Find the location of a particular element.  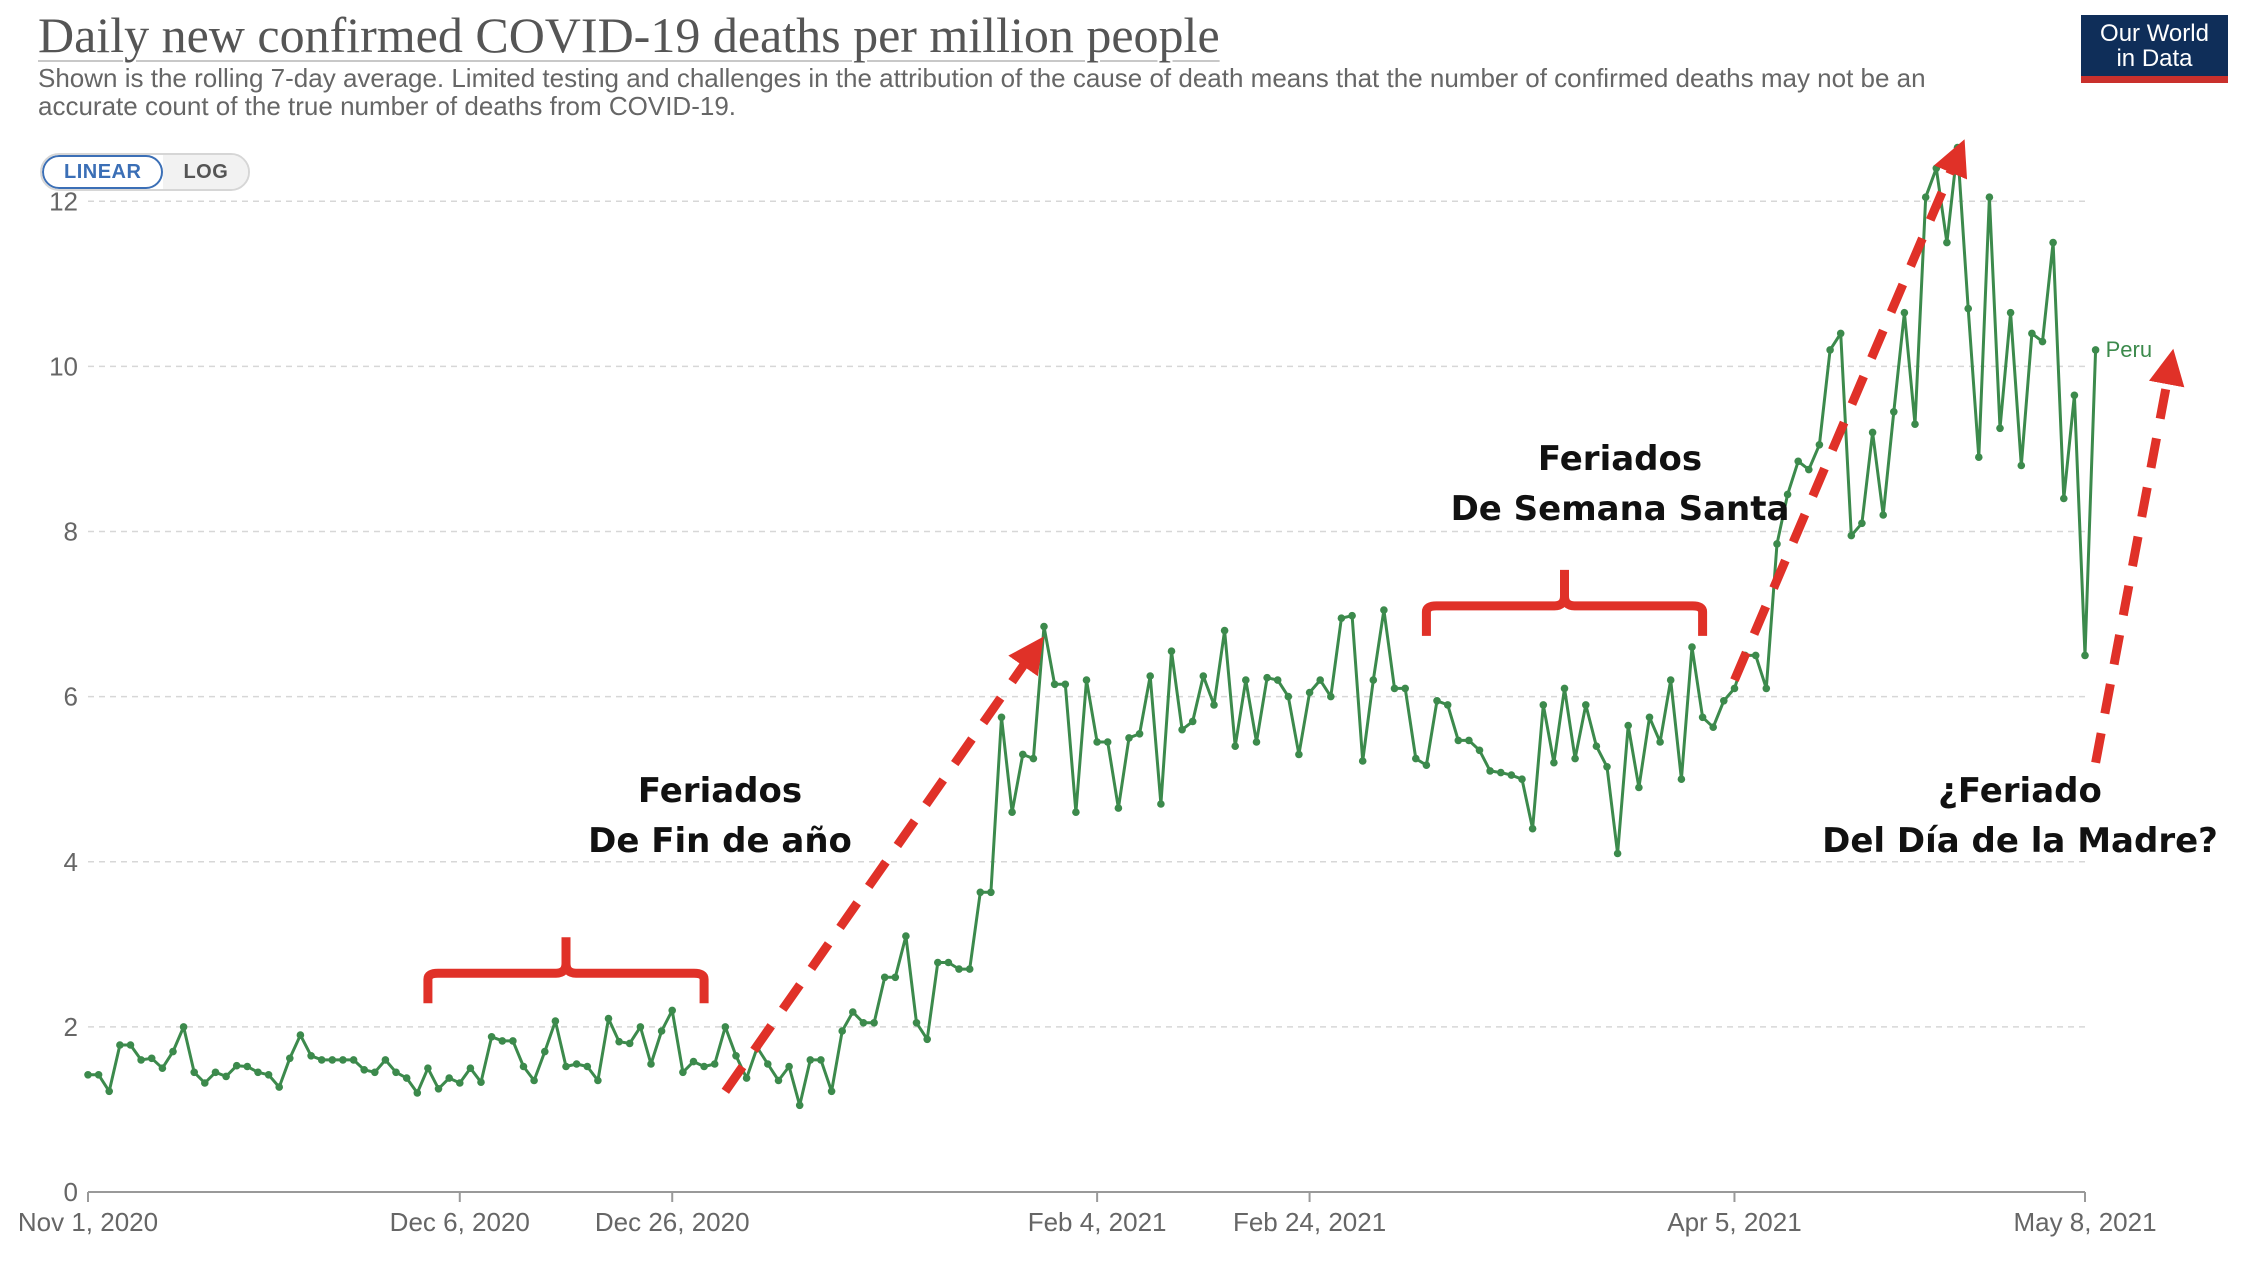

x-tick-label: May 8, 2021 is located at coordinates (2084, 1222).